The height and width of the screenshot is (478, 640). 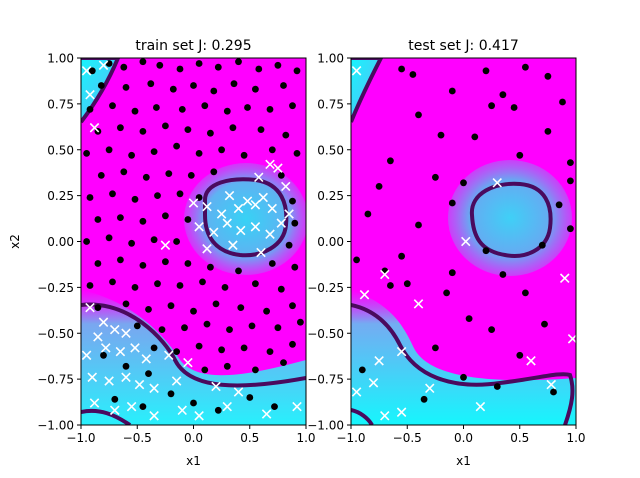 What do you see at coordinates (193, 345) in the screenshot?
I see `train-contour-bottom` at bounding box center [193, 345].